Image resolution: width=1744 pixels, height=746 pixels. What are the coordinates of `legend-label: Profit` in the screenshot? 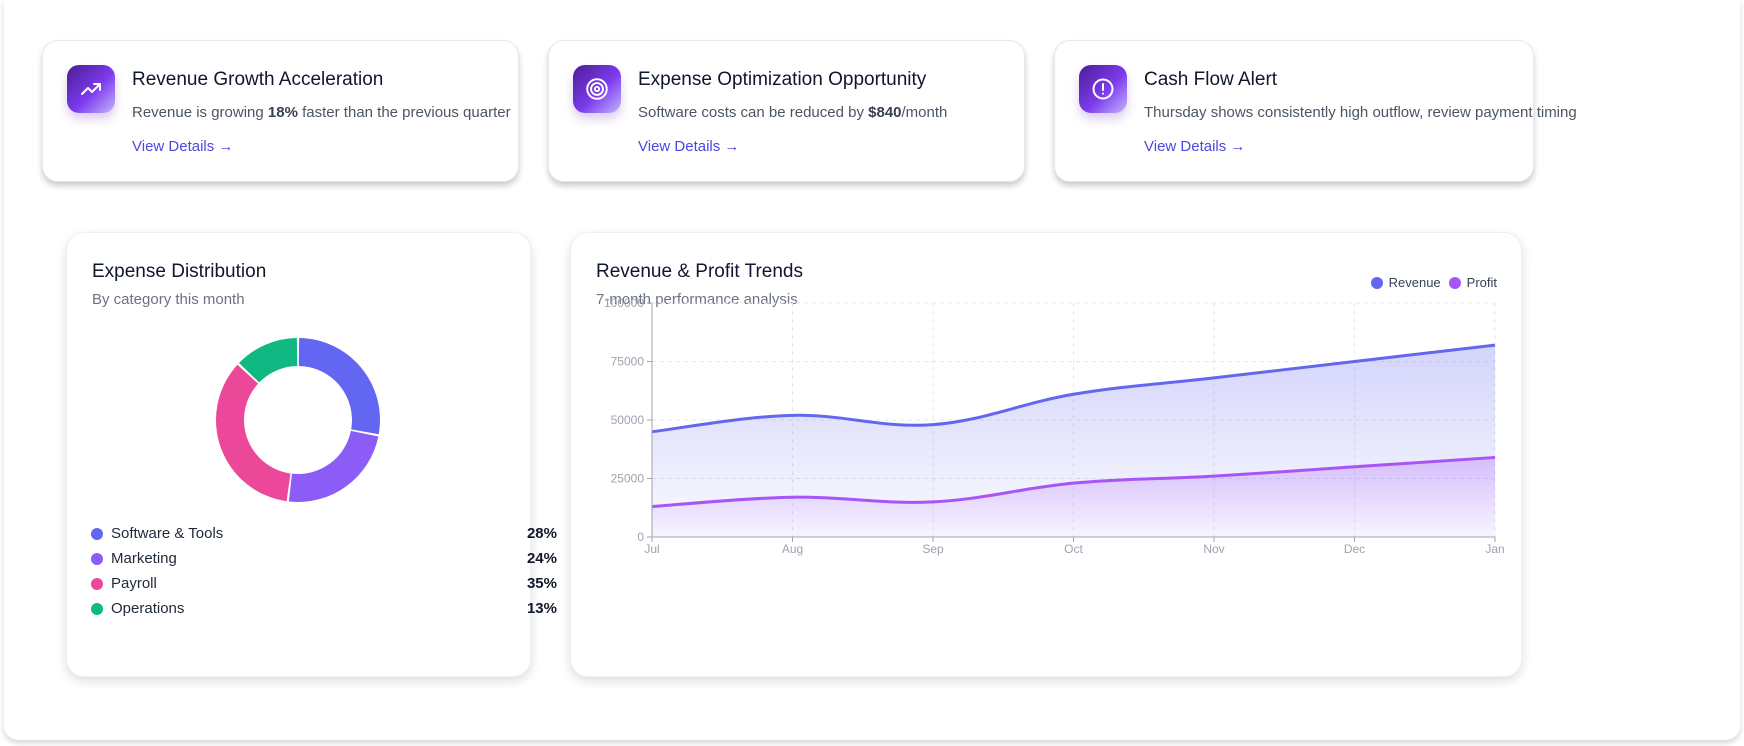 It's located at (1481, 282).